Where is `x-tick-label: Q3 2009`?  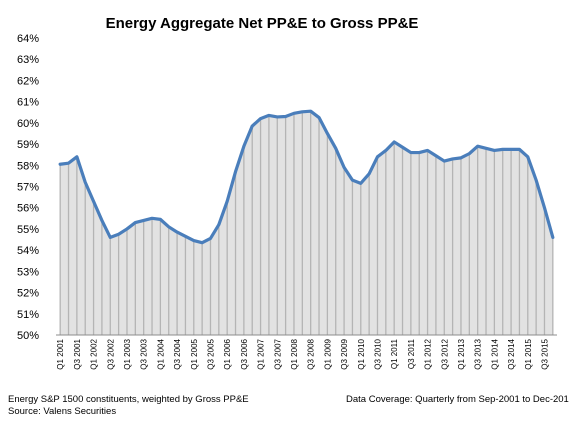 x-tick-label: Q3 2009 is located at coordinates (344, 353).